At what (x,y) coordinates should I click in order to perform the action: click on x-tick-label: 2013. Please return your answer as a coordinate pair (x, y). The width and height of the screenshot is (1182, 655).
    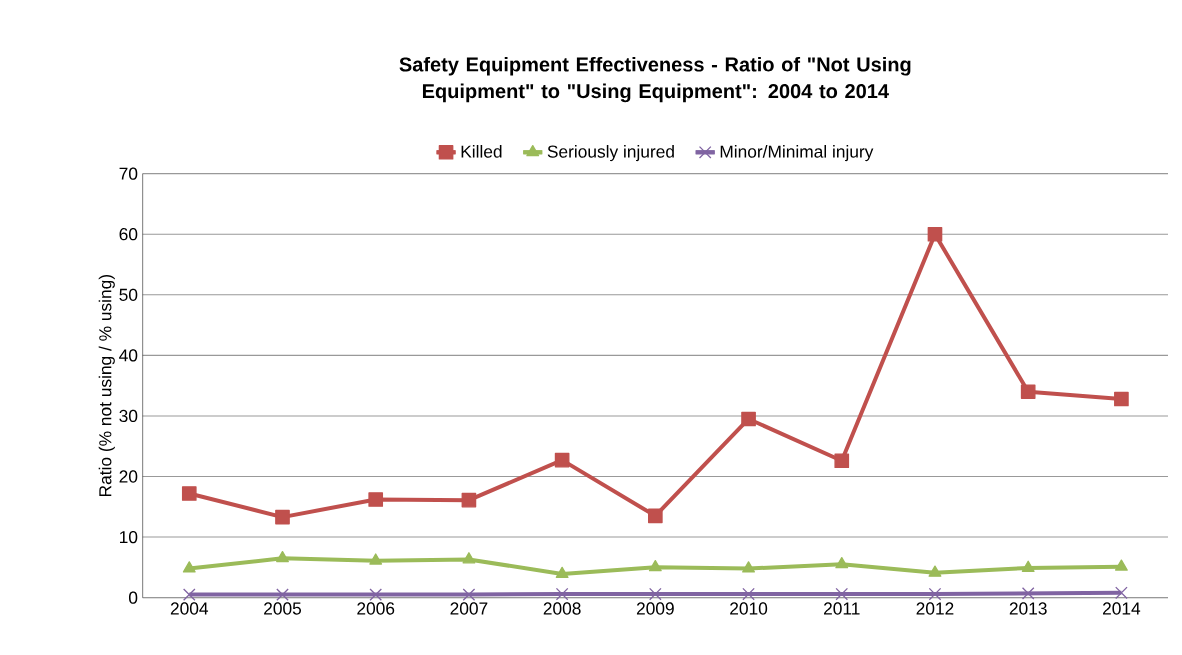
    Looking at the image, I should click on (1028, 608).